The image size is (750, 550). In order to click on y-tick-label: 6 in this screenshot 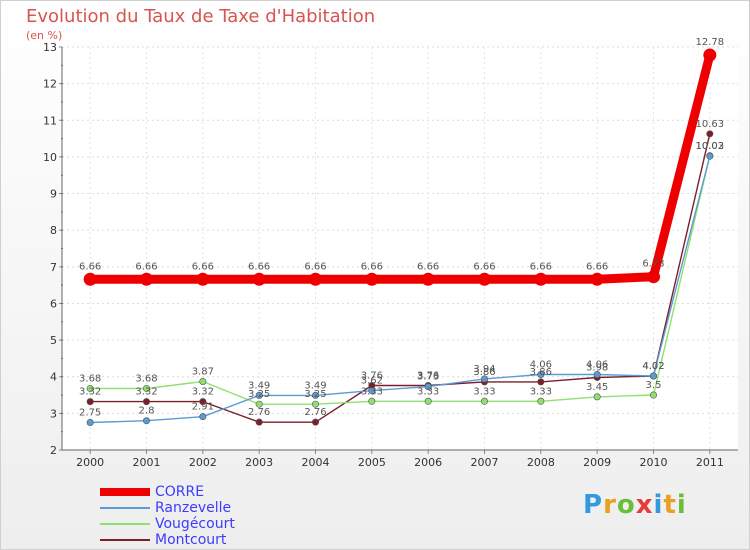, I will do `click(53, 303)`.